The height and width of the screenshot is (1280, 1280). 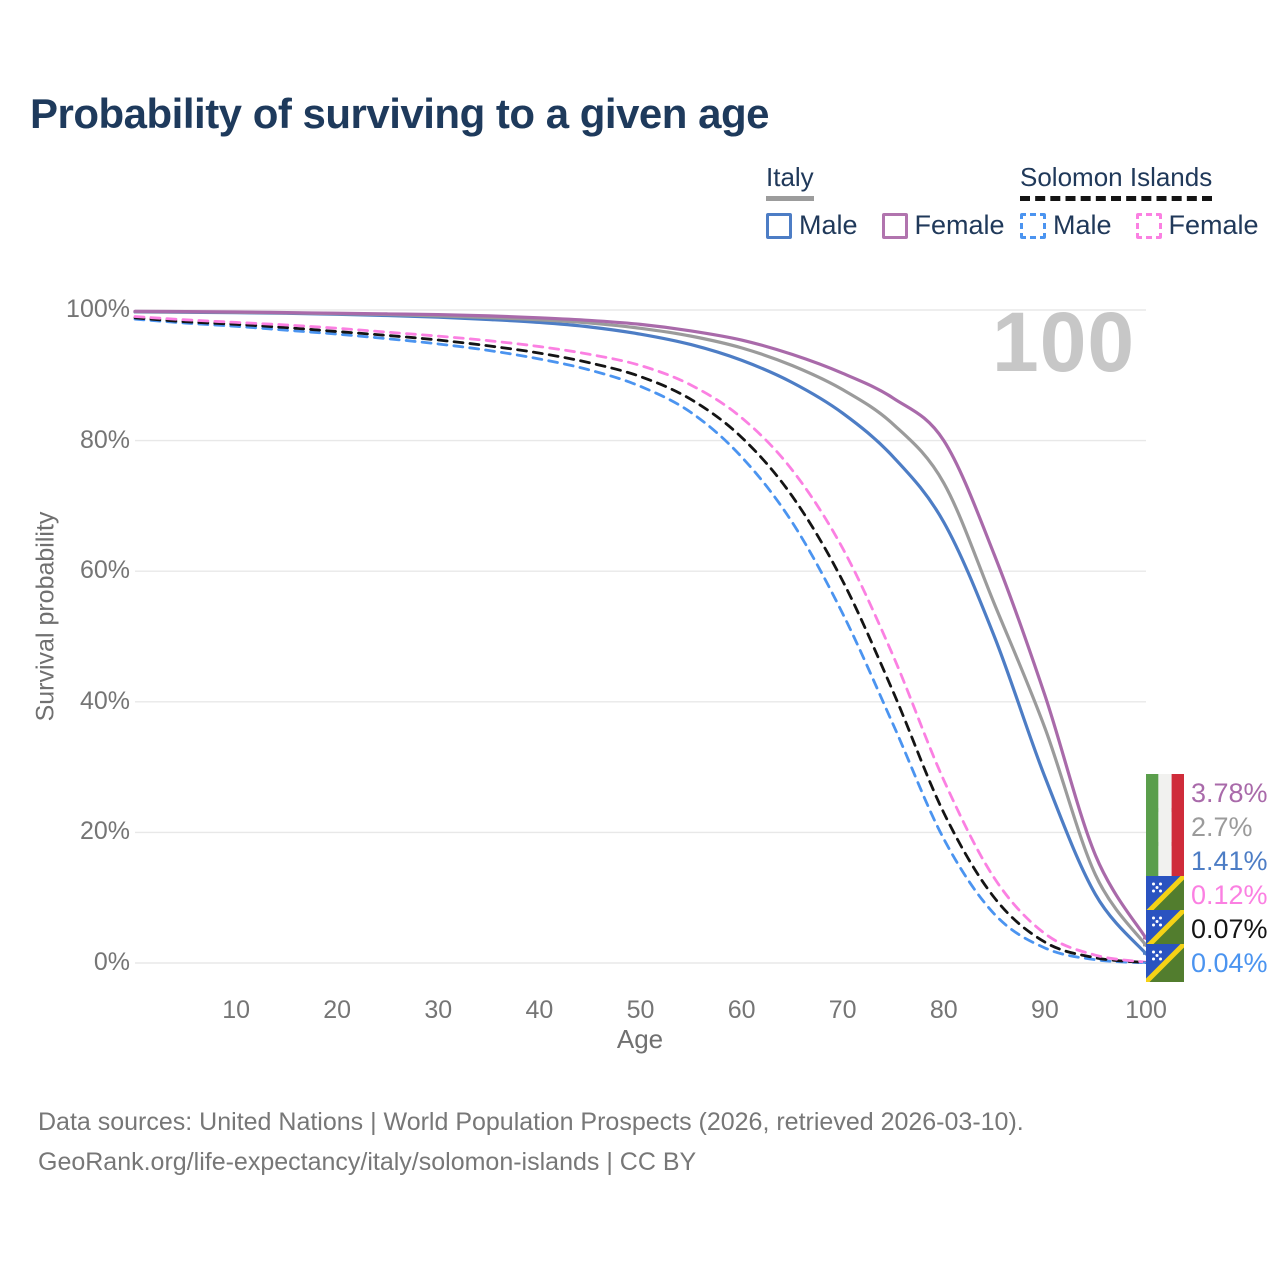 I want to click on end-label-solomon-female: 0.12%, so click(x=1206, y=895).